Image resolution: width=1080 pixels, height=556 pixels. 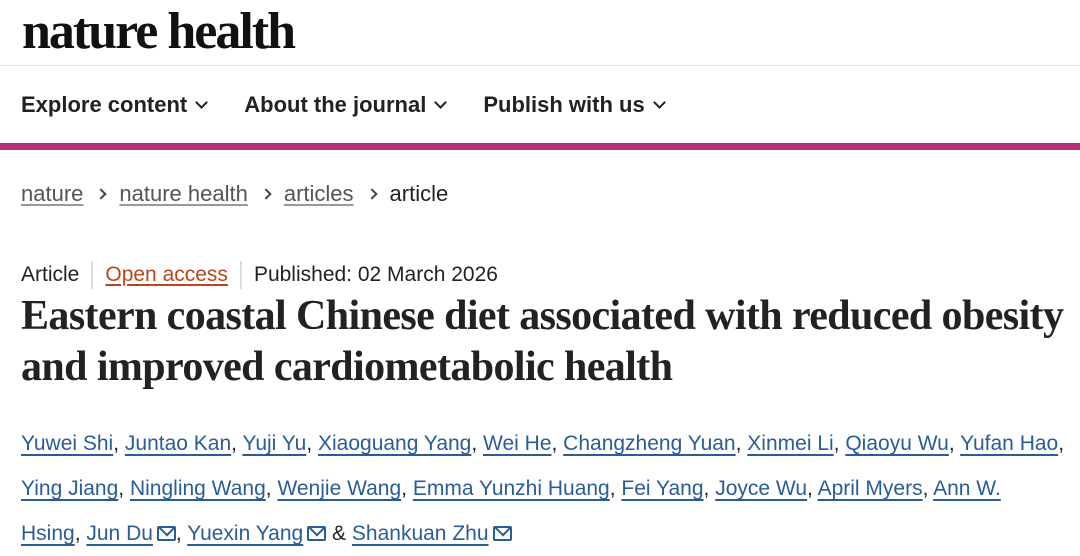 I want to click on site-header: nature health, so click(x=540, y=33).